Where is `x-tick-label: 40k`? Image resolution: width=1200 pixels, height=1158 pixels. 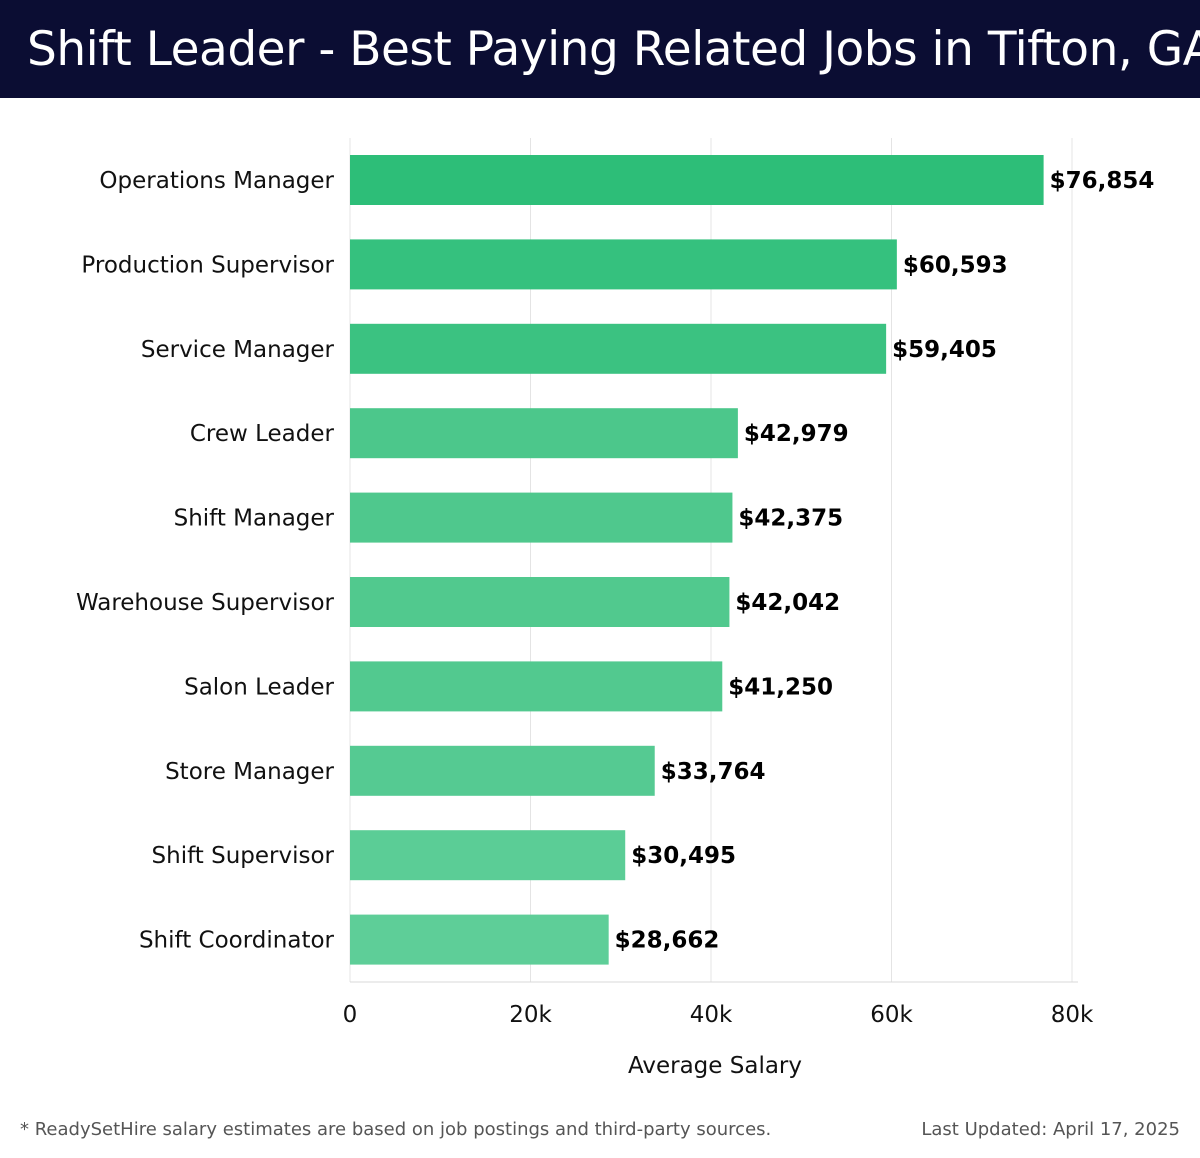
x-tick-label: 40k is located at coordinates (711, 1015).